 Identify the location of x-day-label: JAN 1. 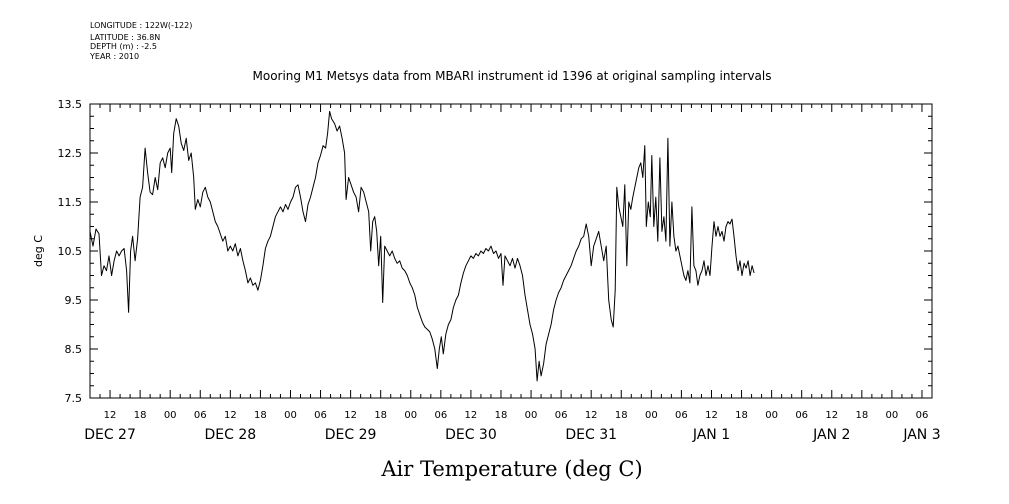
(711, 435).